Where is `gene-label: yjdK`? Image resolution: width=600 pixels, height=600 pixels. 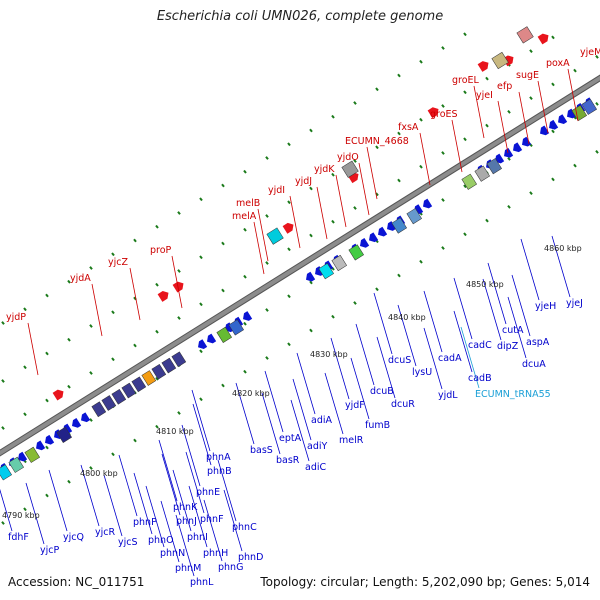
gene-label: yjdK is located at coordinates (324, 169).